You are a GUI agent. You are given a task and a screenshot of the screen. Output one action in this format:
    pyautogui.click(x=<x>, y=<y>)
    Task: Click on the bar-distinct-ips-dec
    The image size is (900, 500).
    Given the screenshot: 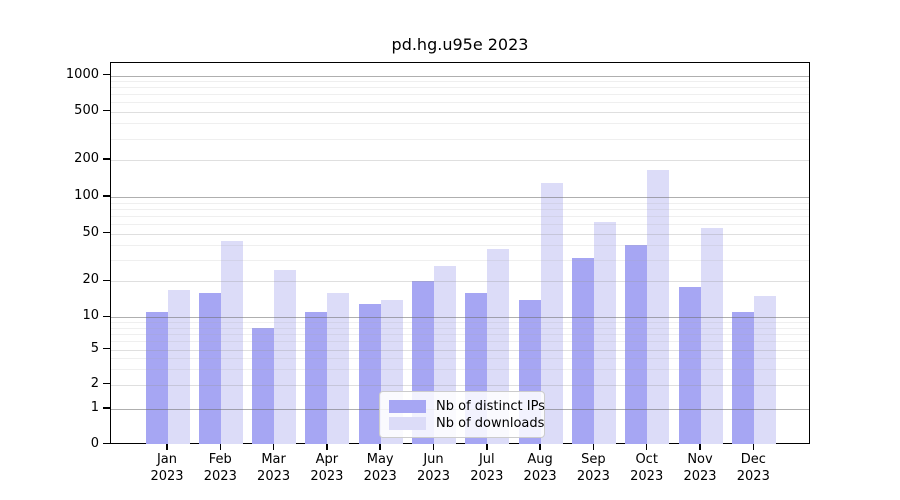 What is the action you would take?
    pyautogui.click(x=742, y=378)
    